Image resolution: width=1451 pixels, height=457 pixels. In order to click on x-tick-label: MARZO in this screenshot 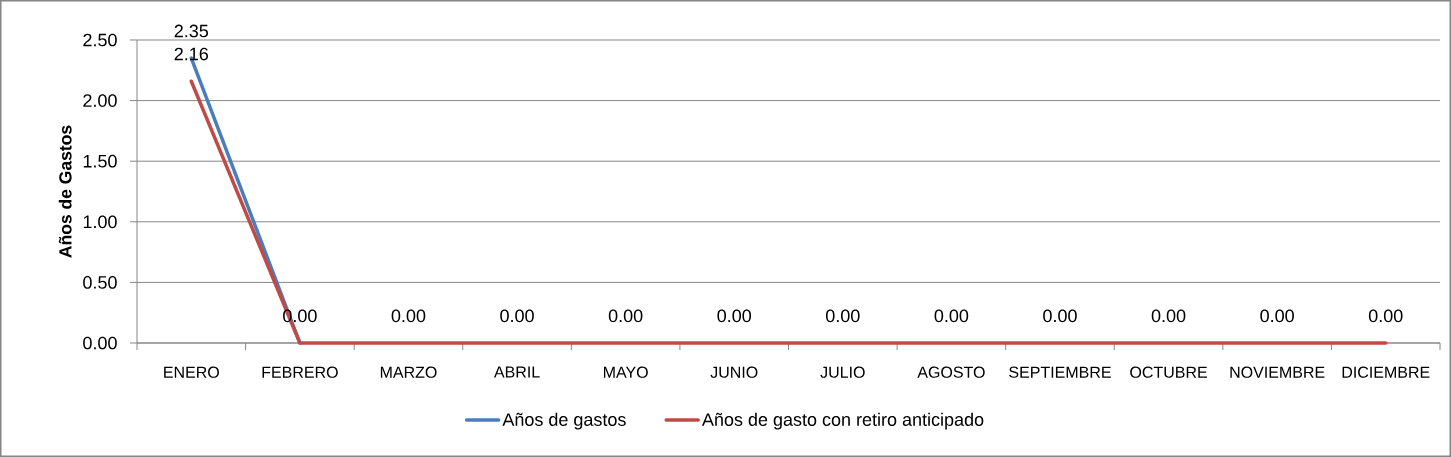, I will do `click(408, 372)`.